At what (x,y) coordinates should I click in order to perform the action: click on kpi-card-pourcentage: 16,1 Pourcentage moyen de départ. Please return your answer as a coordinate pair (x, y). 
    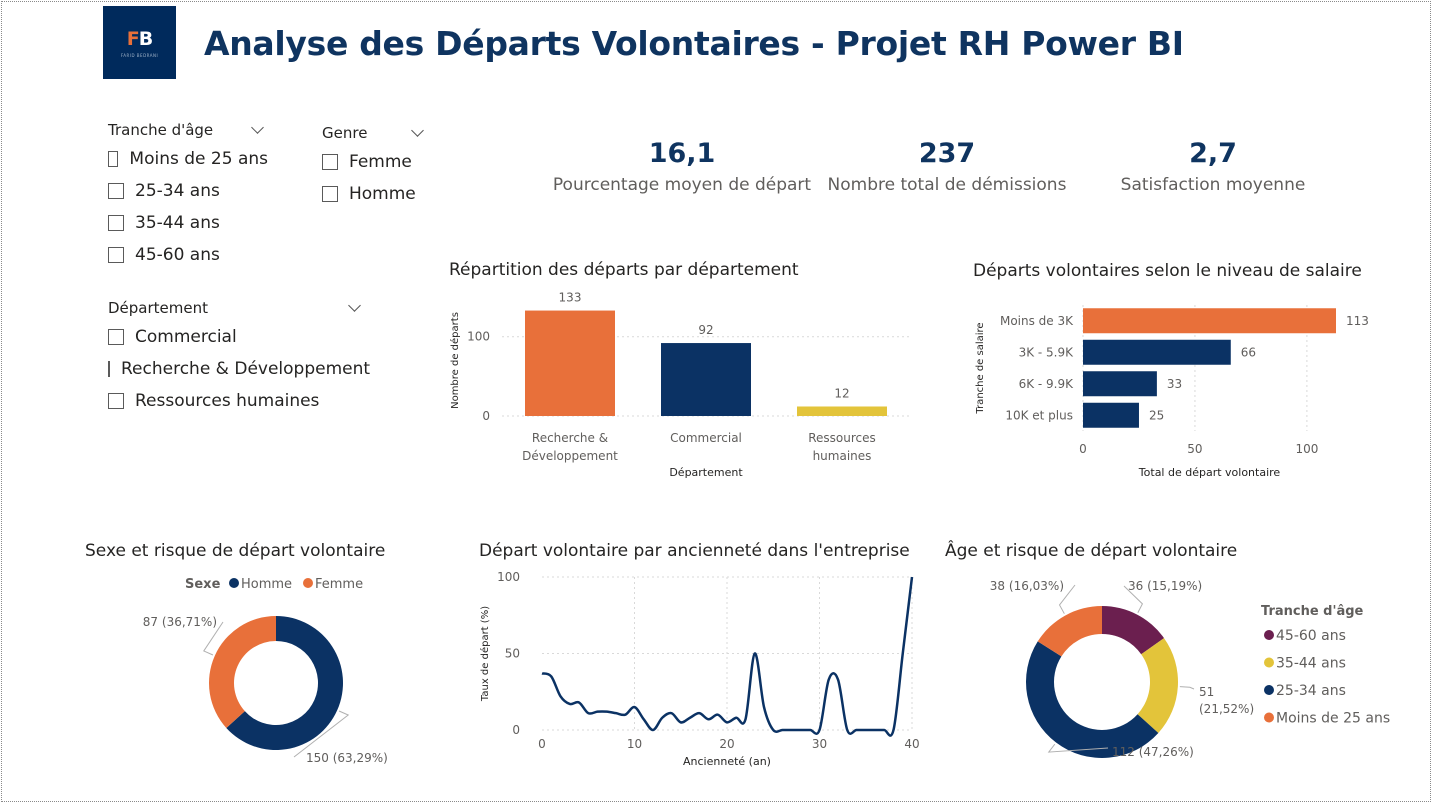
    Looking at the image, I should click on (682, 166).